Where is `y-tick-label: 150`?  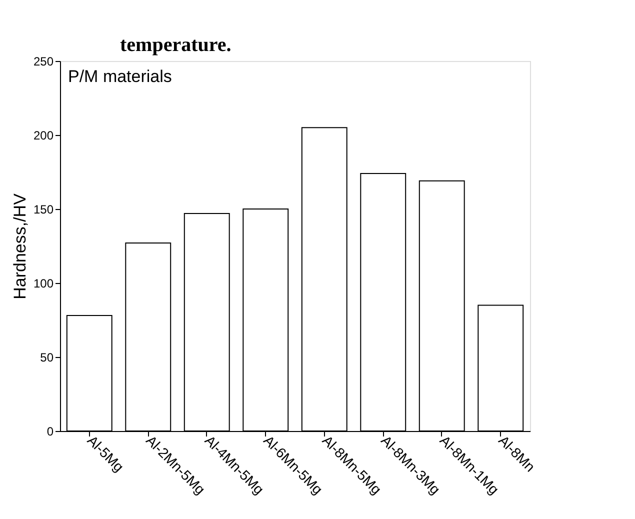 y-tick-label: 150 is located at coordinates (43, 209).